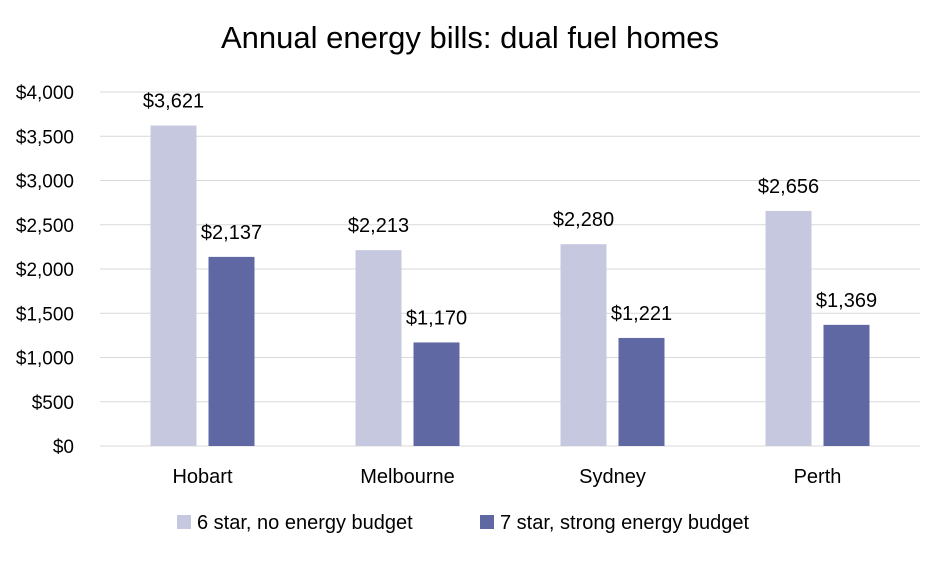 The image size is (936, 561). I want to click on data-label: $2,137, so click(231, 233).